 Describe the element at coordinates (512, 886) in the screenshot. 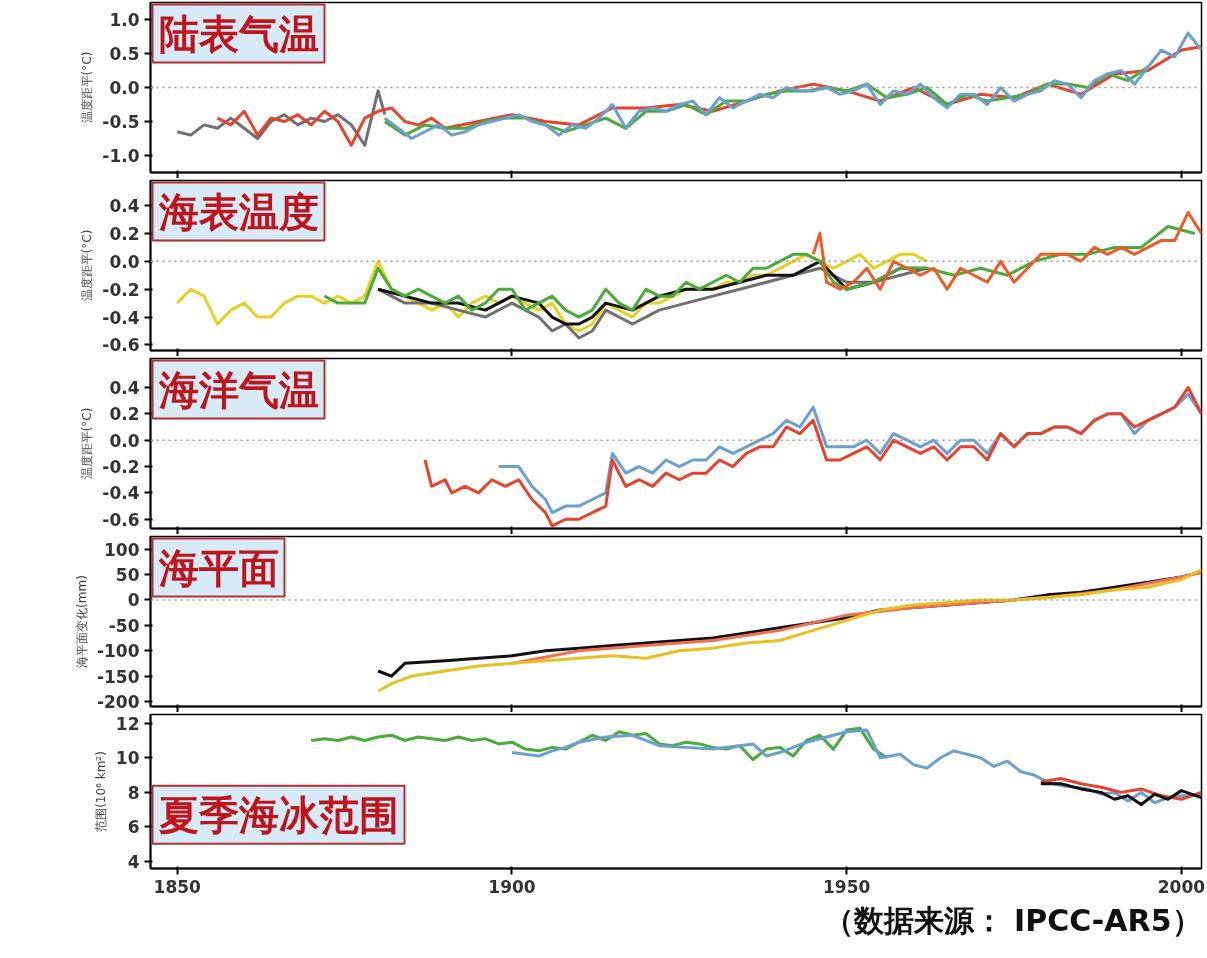

I see `x-tick-label: 1900` at that location.